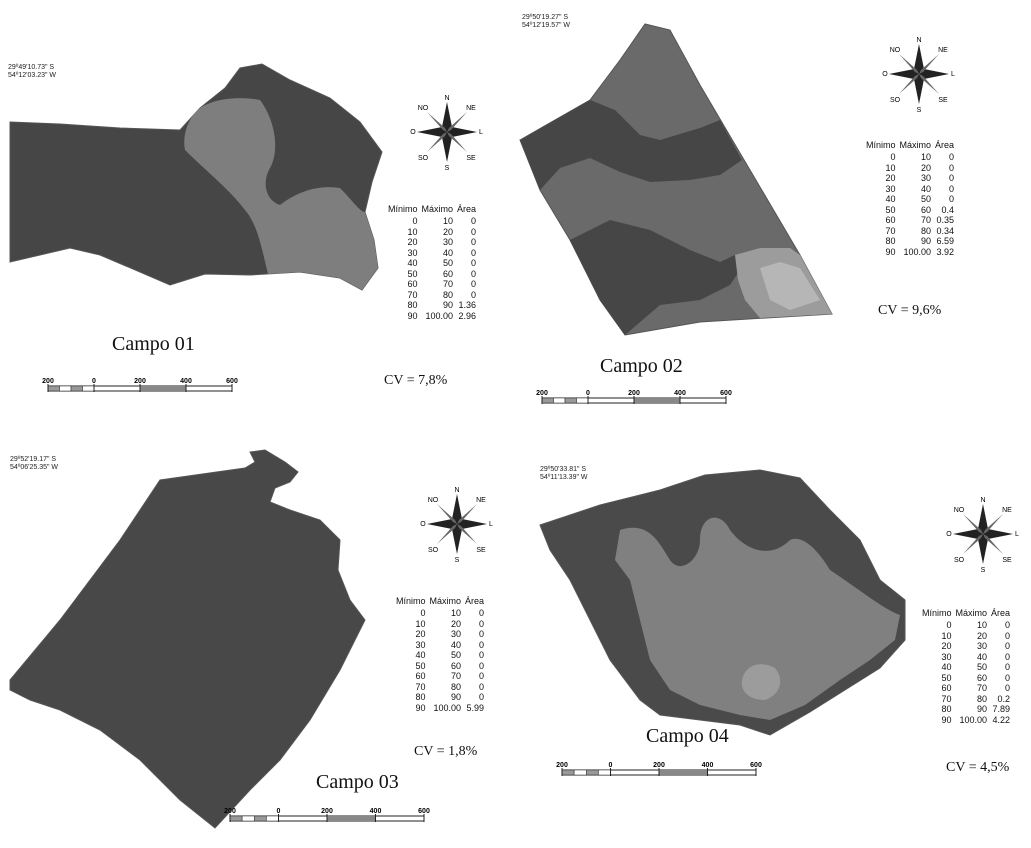  I want to click on legend-row: 50 60 0, so click(966, 678).